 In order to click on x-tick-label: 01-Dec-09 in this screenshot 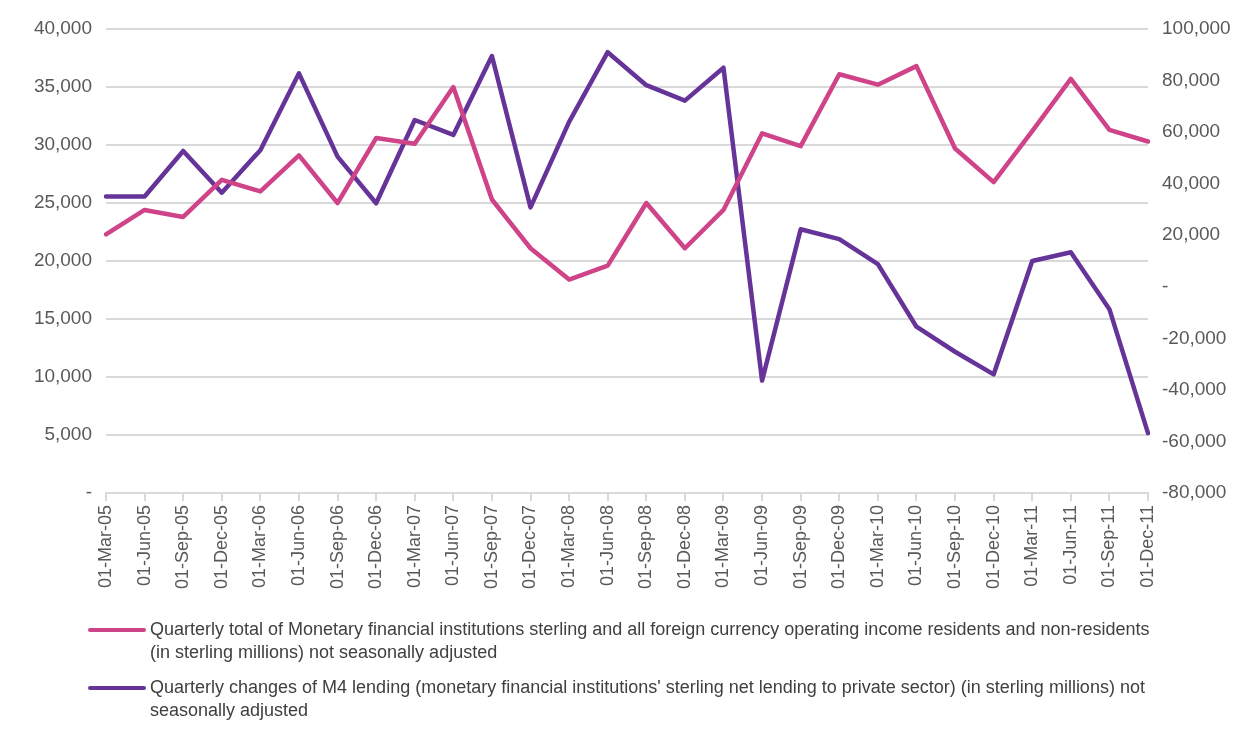, I will do `click(838, 547)`.